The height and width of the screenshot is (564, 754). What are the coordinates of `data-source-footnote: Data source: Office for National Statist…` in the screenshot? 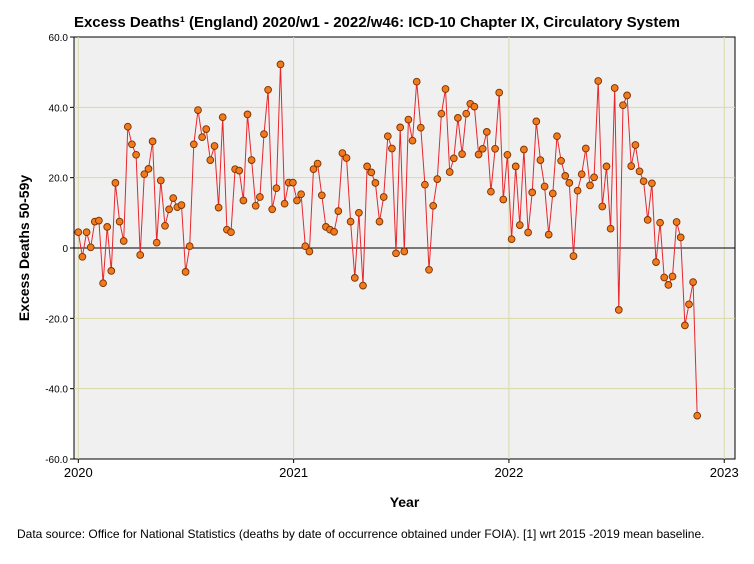 It's located at (361, 534).